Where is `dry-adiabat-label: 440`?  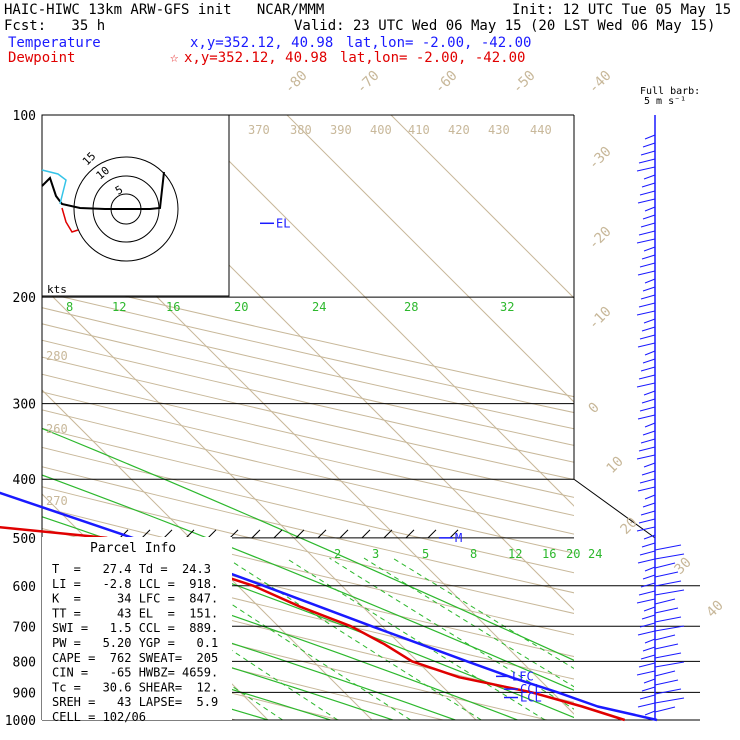
dry-adiabat-label: 440 is located at coordinates (541, 130).